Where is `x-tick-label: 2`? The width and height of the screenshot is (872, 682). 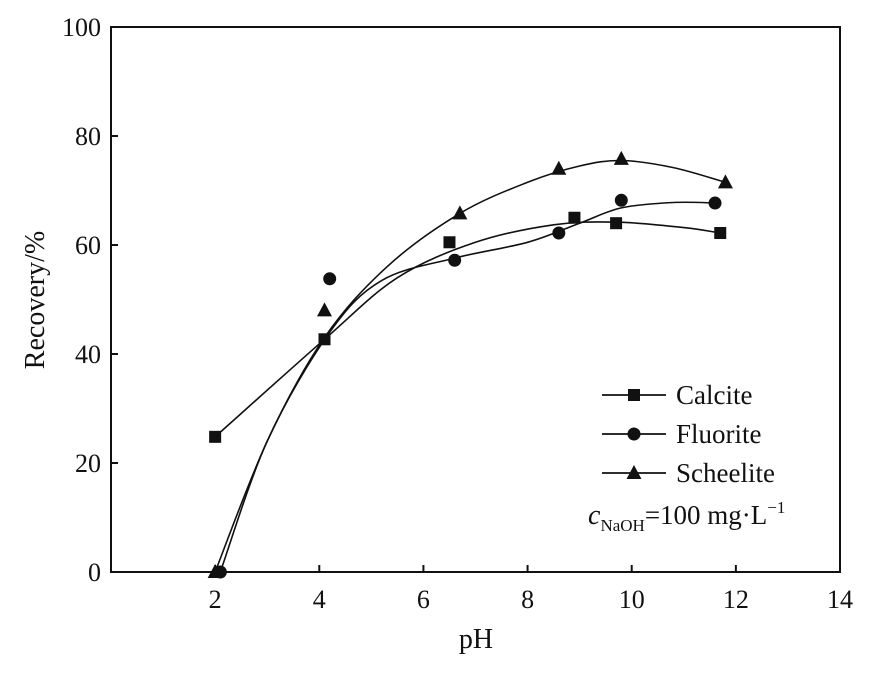 x-tick-label: 2 is located at coordinates (215, 599).